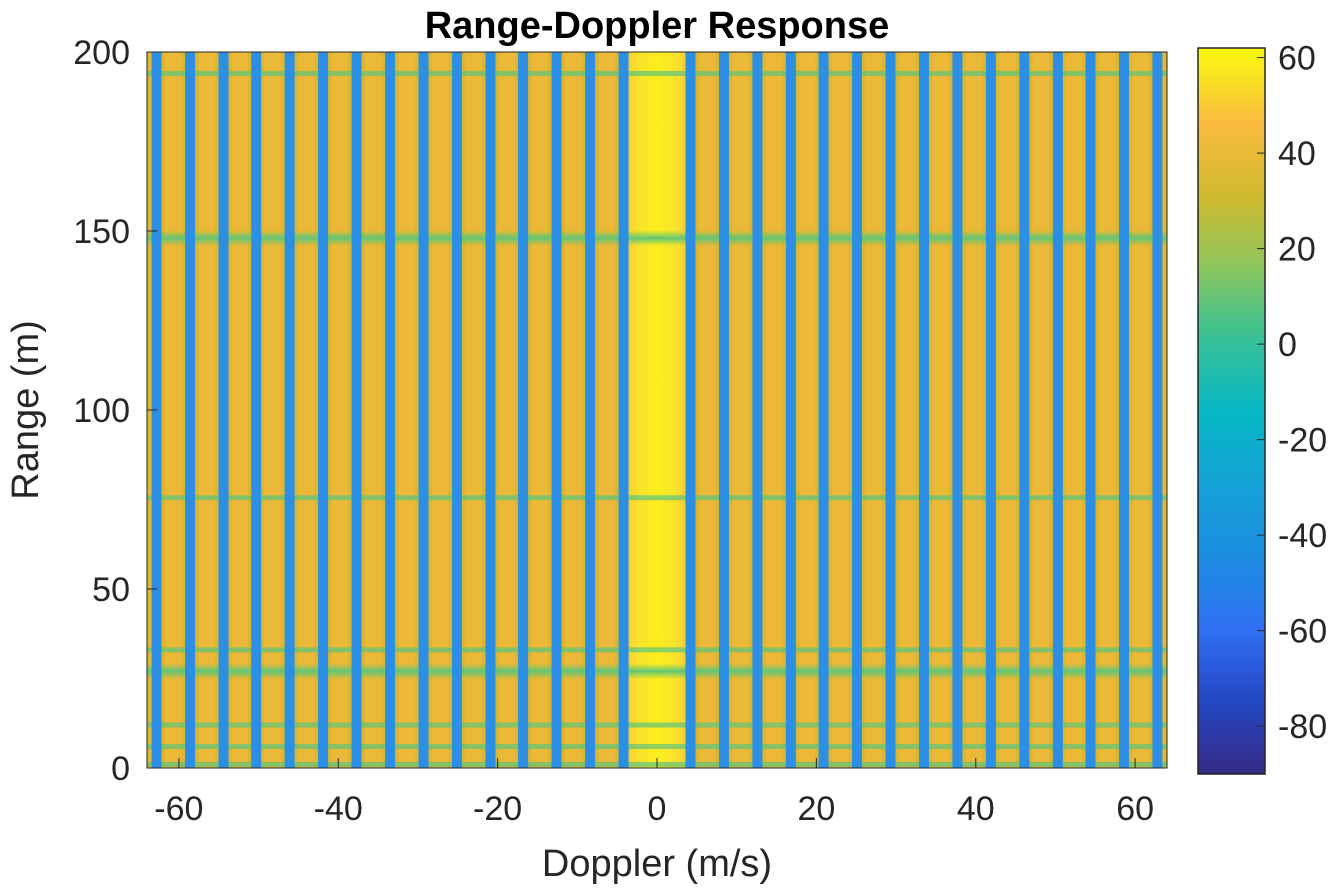  I want to click on y-tick-label: 0, so click(120, 769).